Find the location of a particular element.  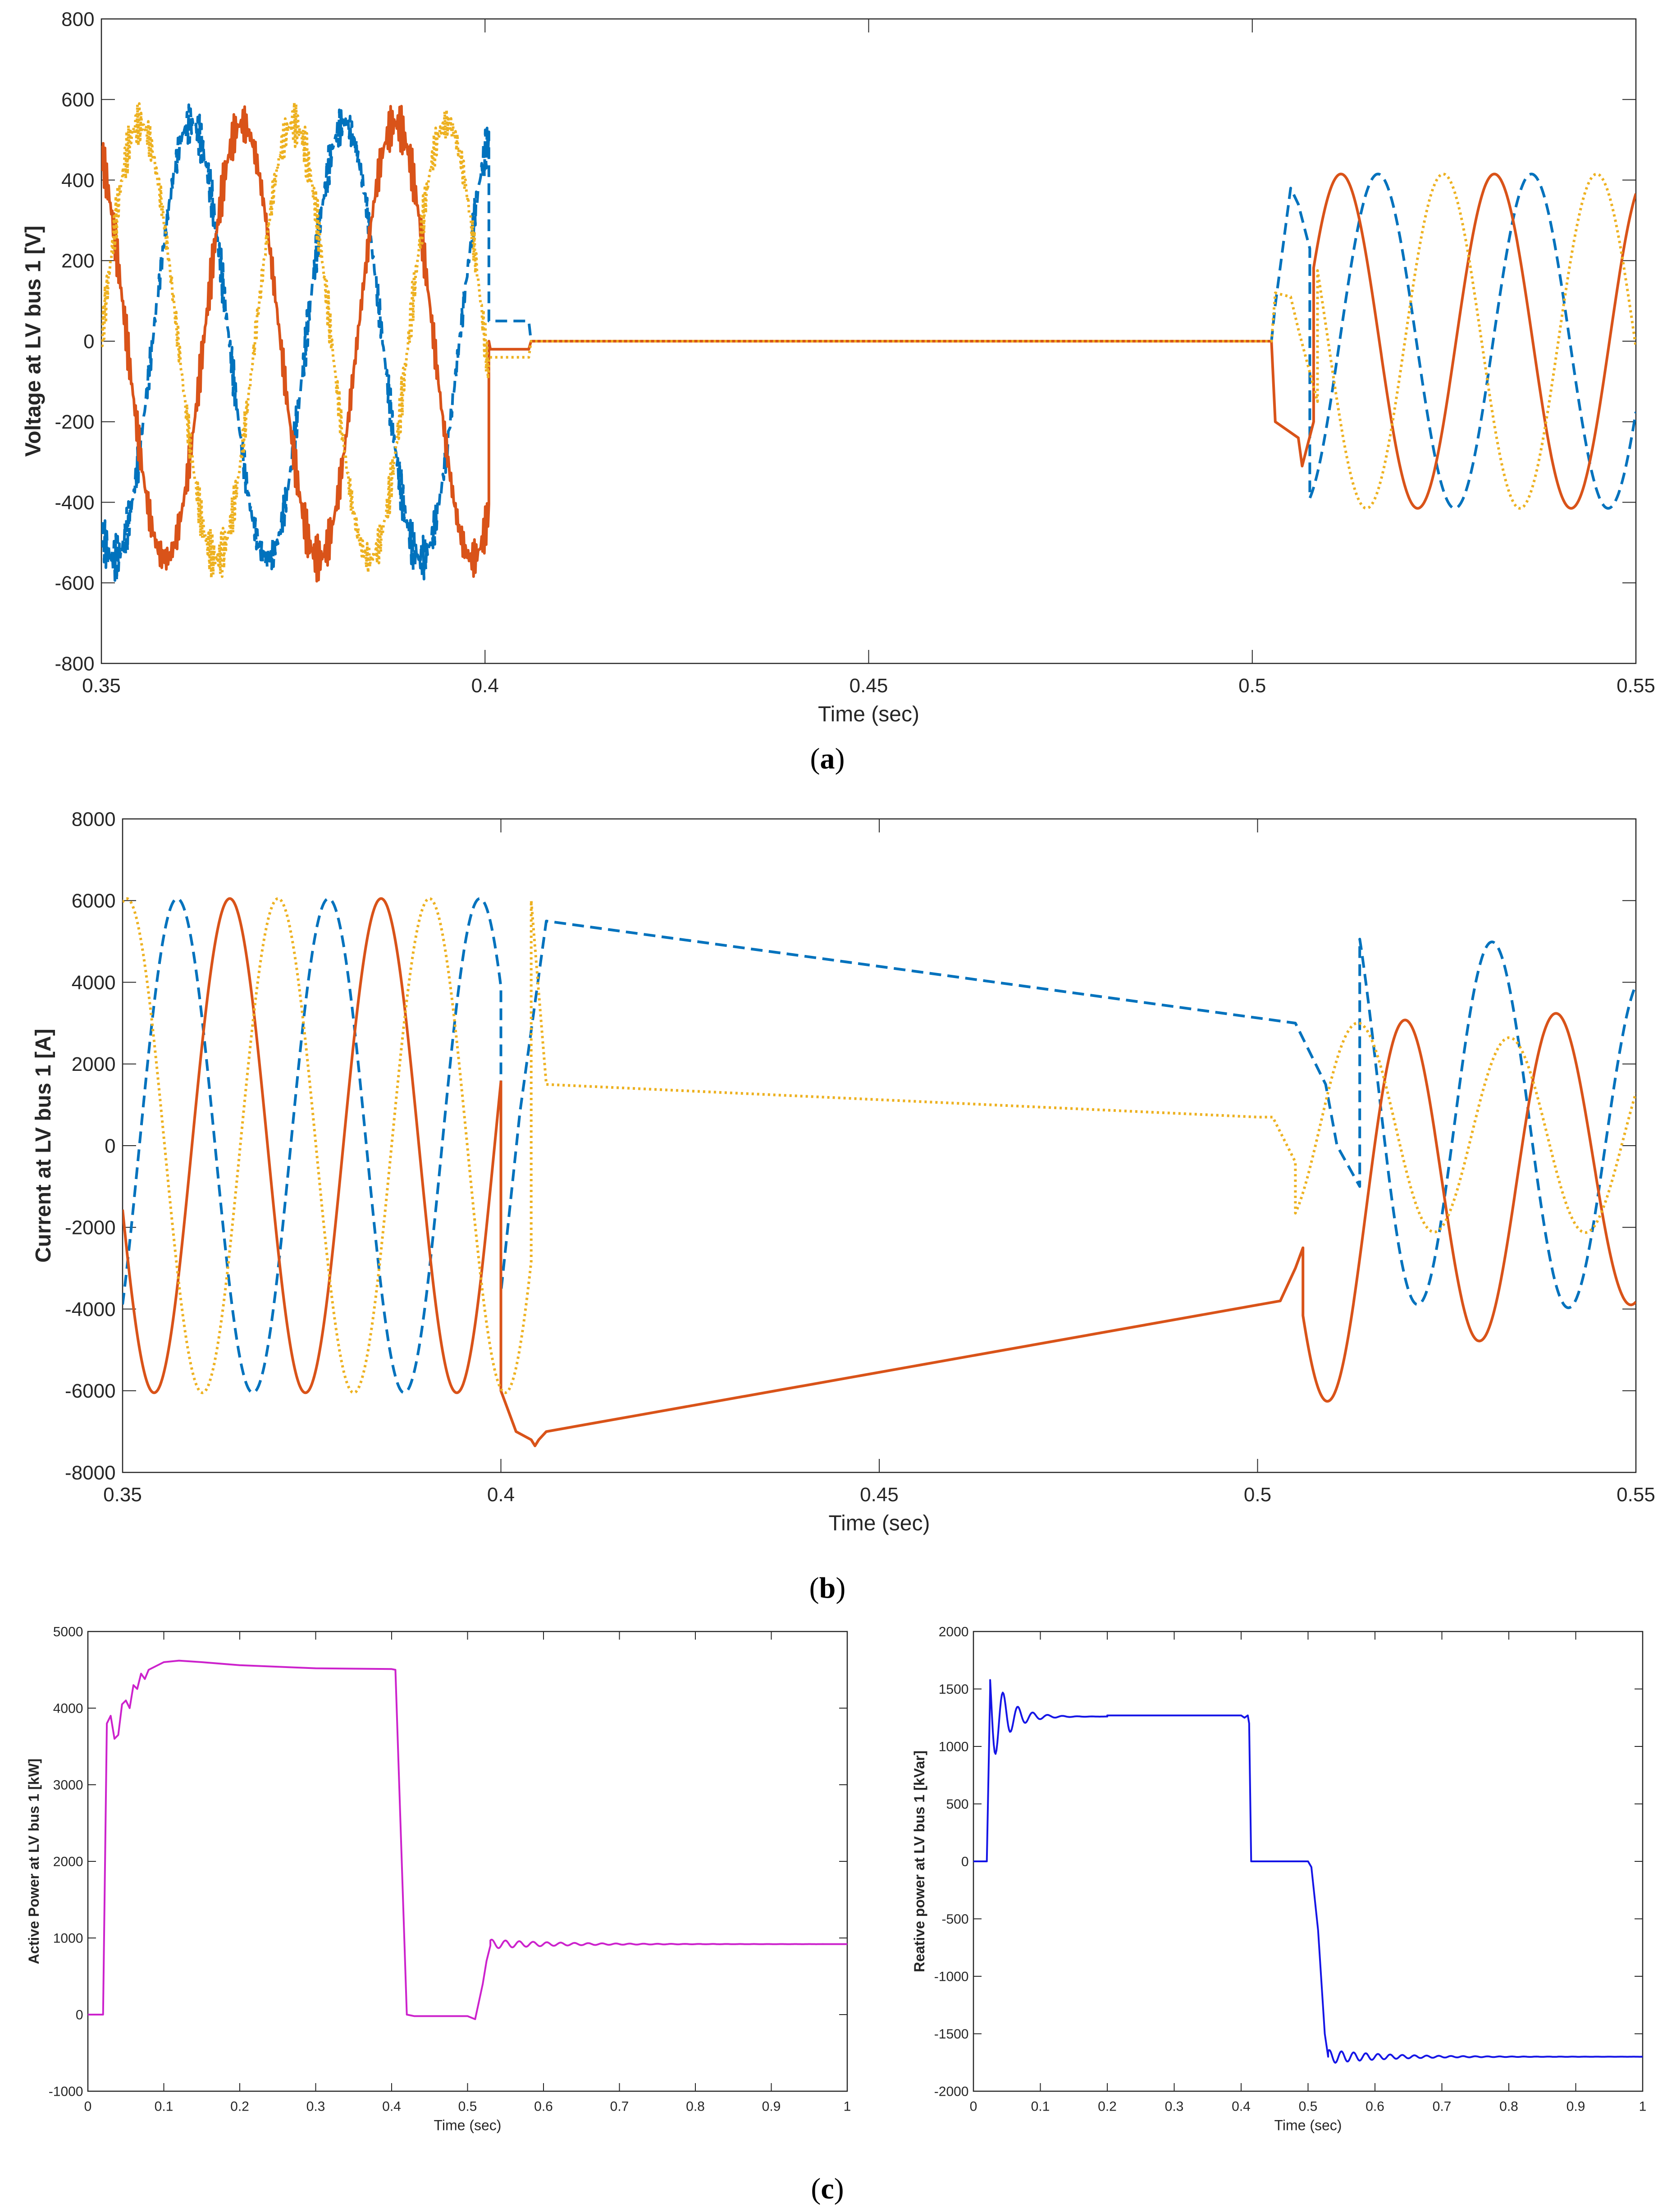

series-line-active-power is located at coordinates (467, 1839).